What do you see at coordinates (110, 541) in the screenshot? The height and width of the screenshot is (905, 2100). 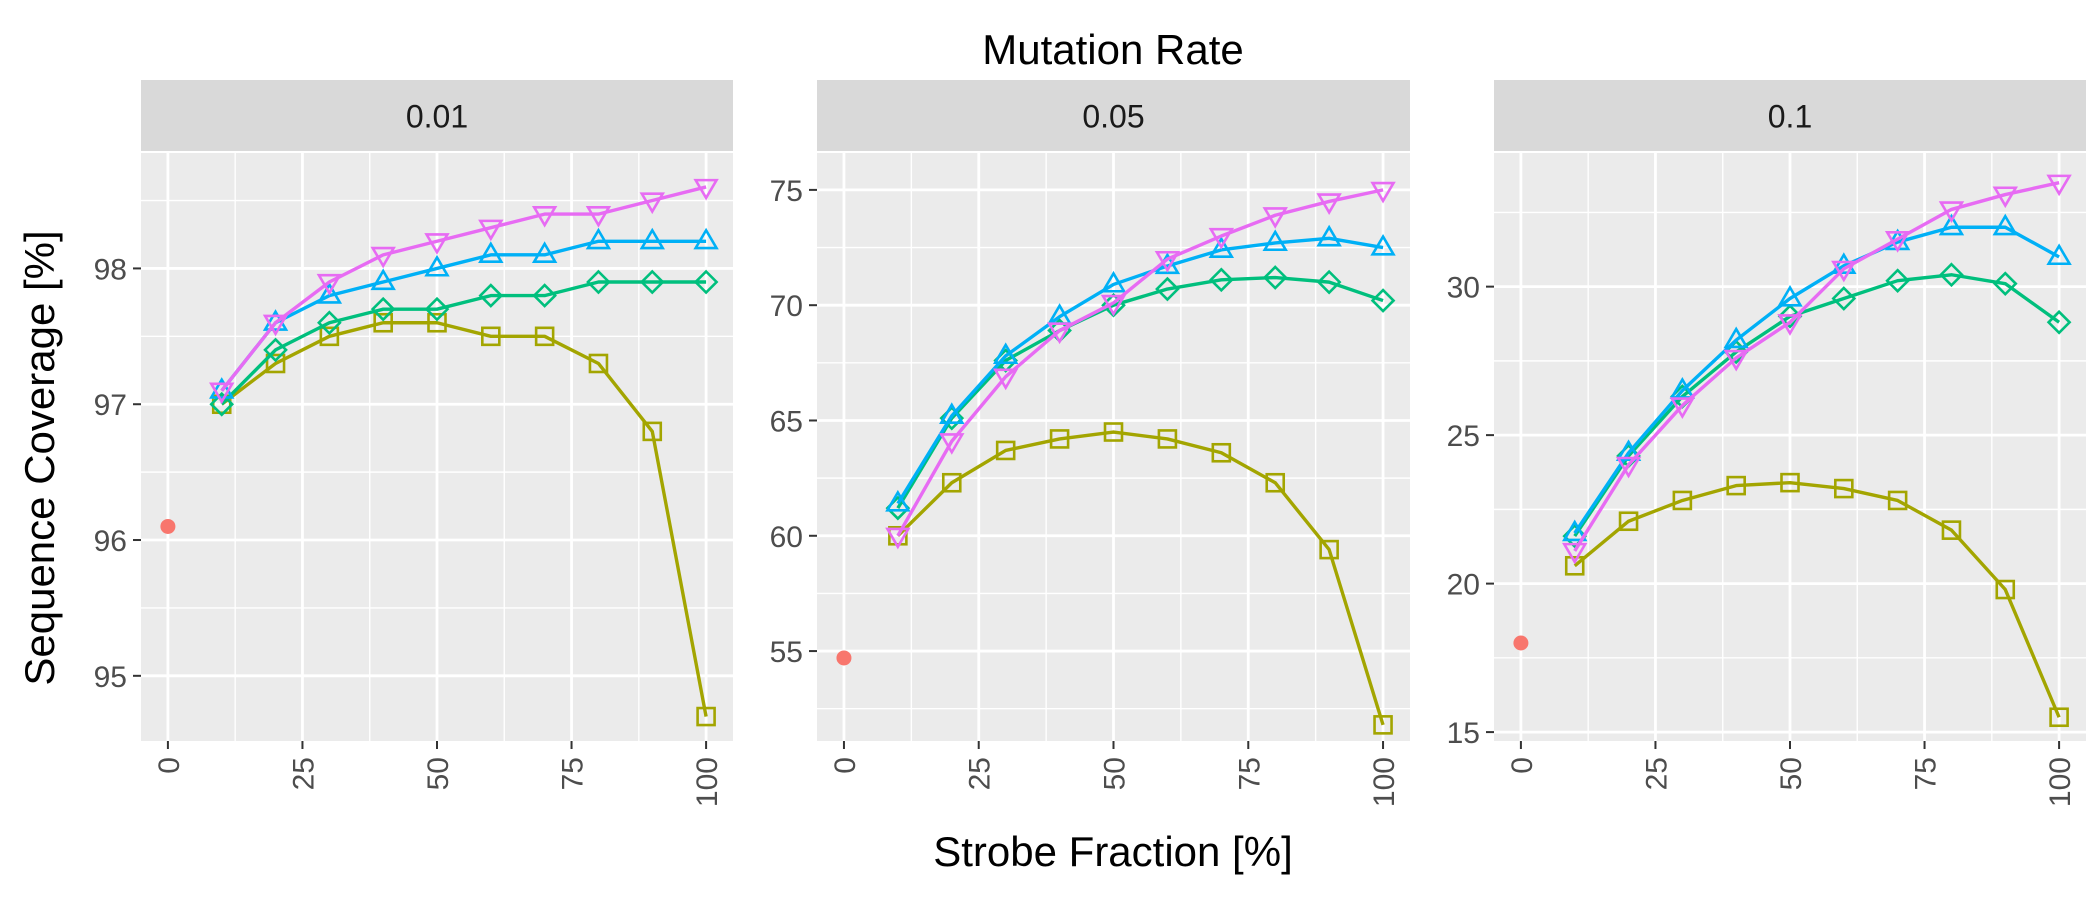 I see `y-tick-label: 96` at bounding box center [110, 541].